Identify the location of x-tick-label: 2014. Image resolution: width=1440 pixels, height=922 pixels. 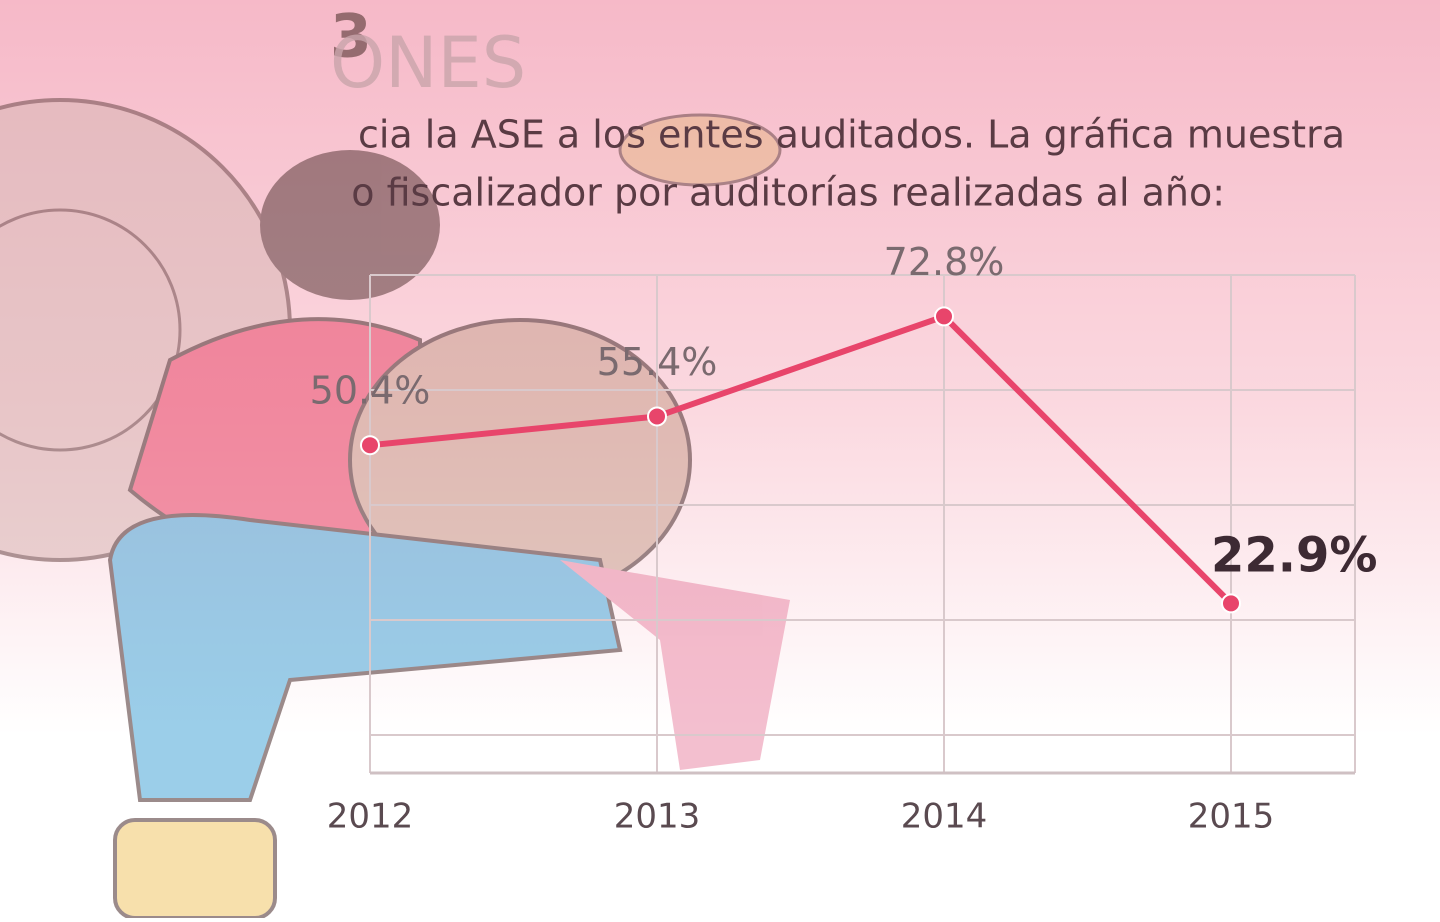
(944, 817).